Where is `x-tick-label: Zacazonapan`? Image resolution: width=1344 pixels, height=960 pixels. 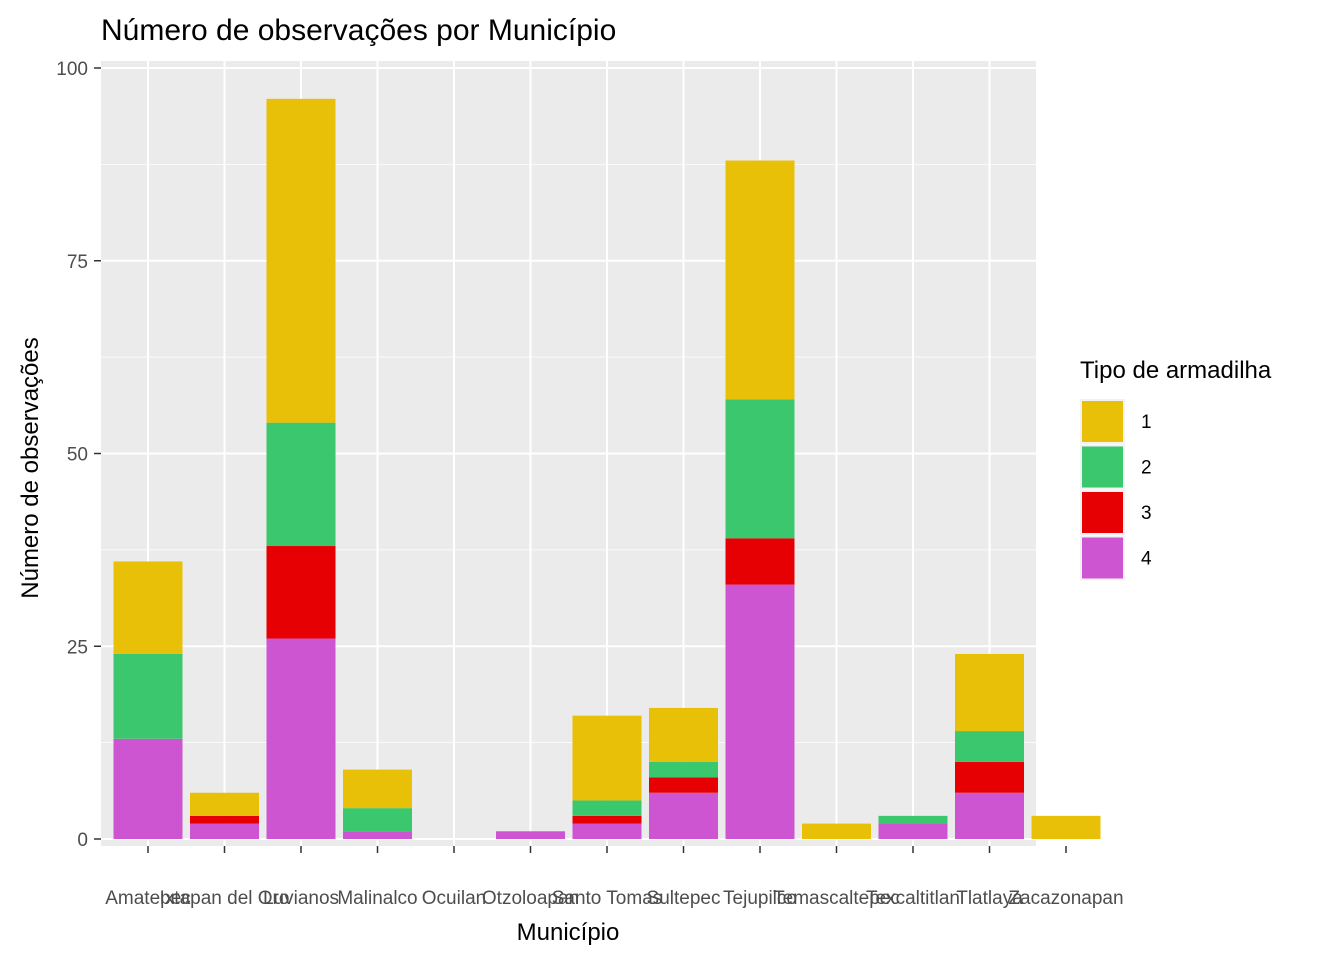
x-tick-label: Zacazonapan is located at coordinates (1065, 898).